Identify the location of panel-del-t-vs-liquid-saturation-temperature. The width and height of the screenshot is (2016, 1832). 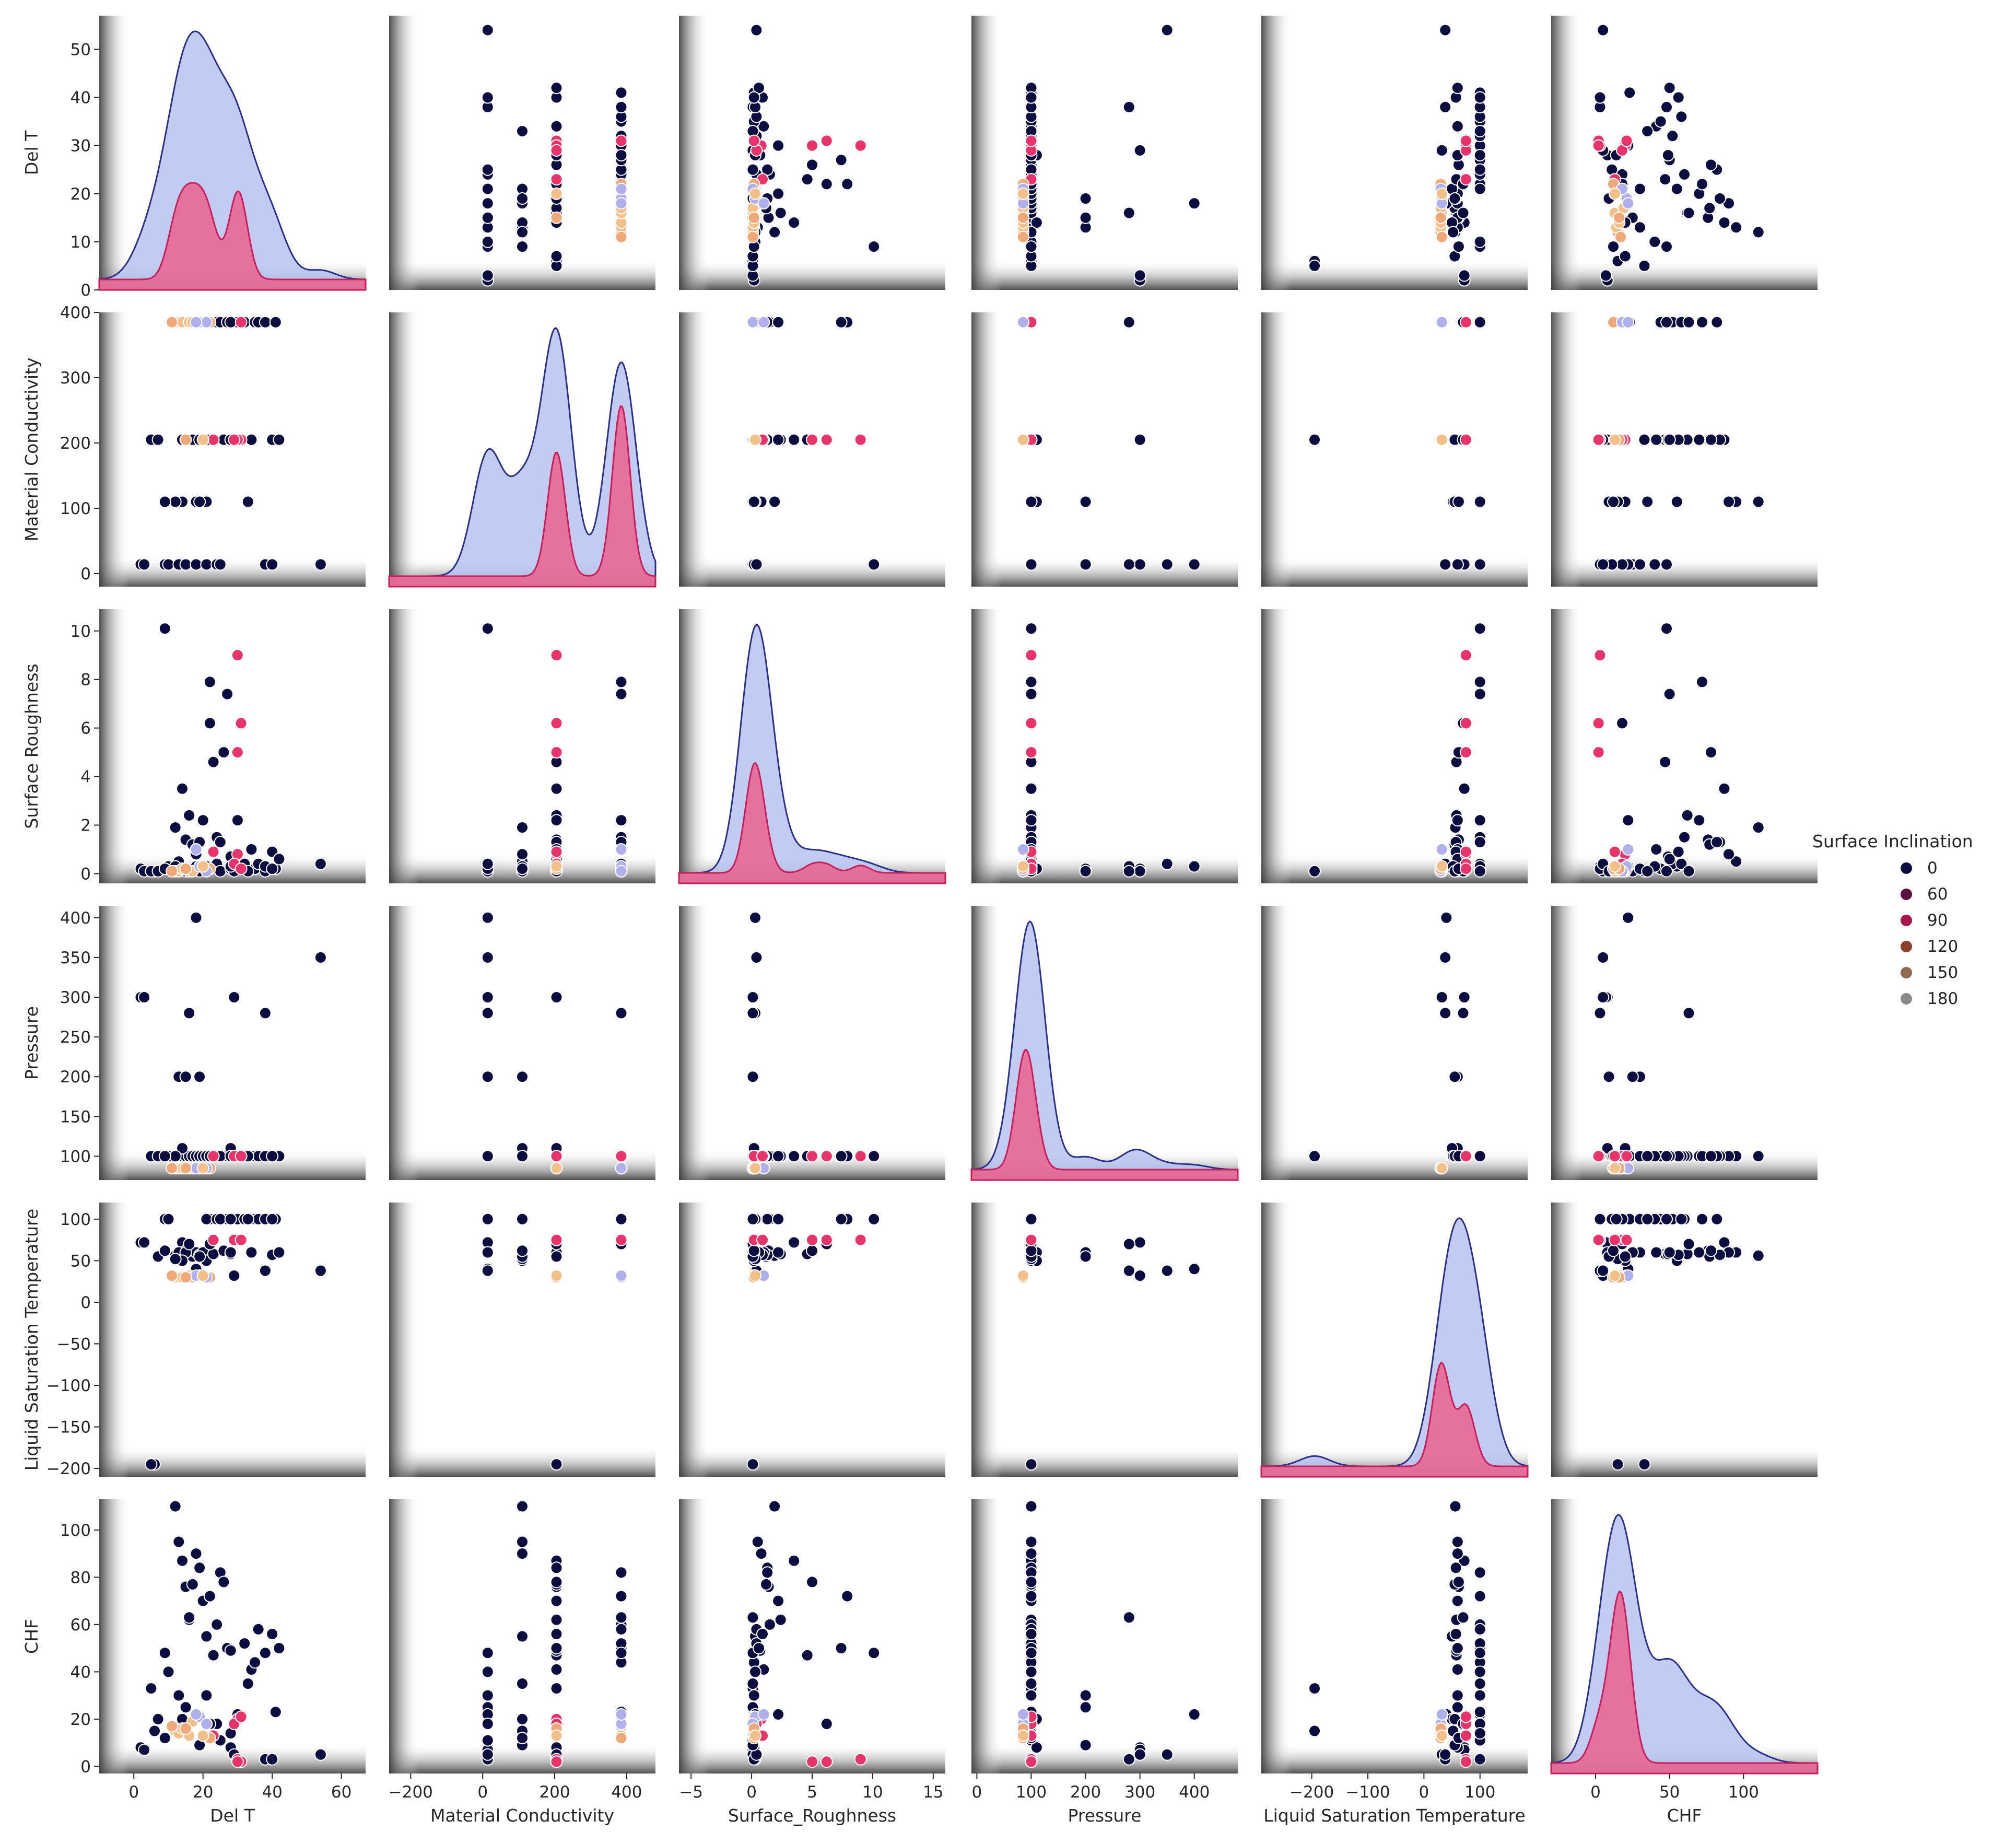
(1395, 153).